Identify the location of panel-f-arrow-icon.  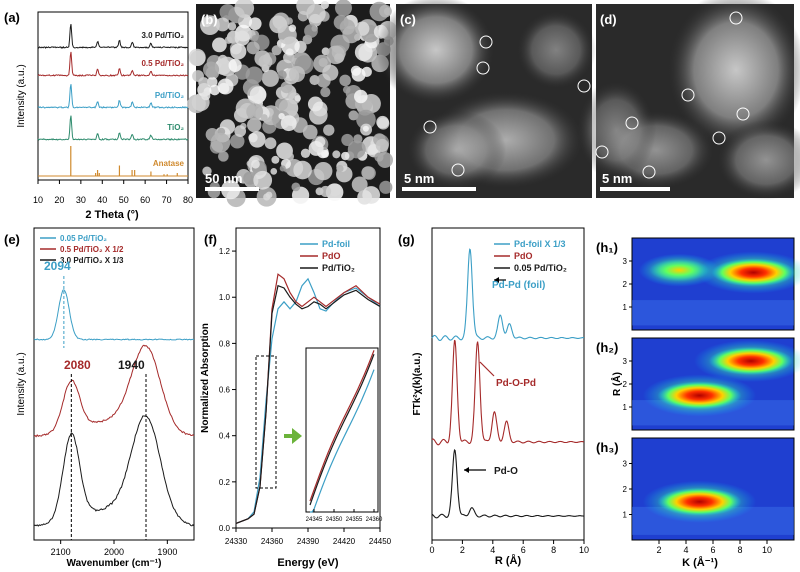
(293, 436).